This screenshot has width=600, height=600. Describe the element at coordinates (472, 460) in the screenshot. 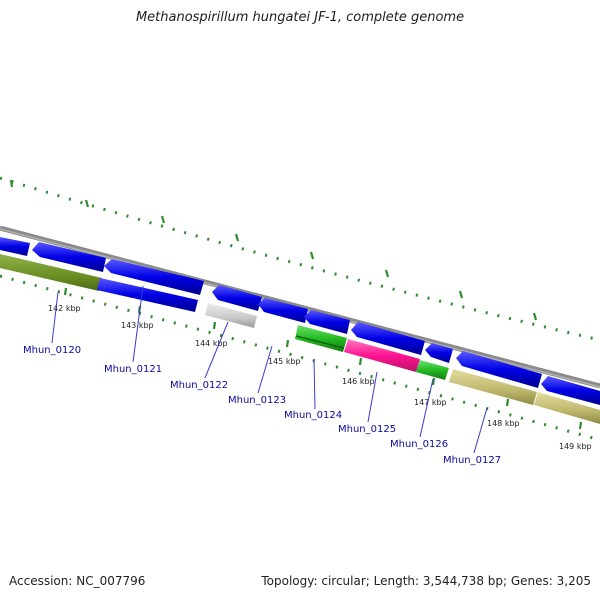

I see `gene-label: Mhun_0127` at that location.